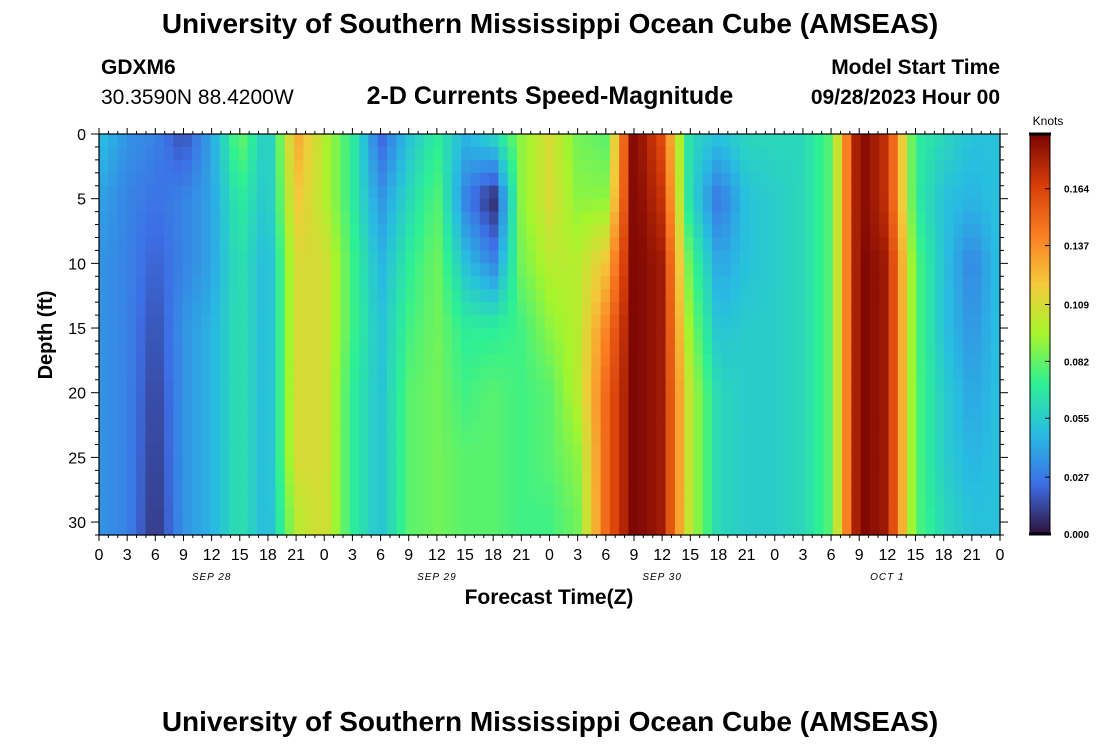  I want to click on x-tick-label: 0, so click(774, 555).